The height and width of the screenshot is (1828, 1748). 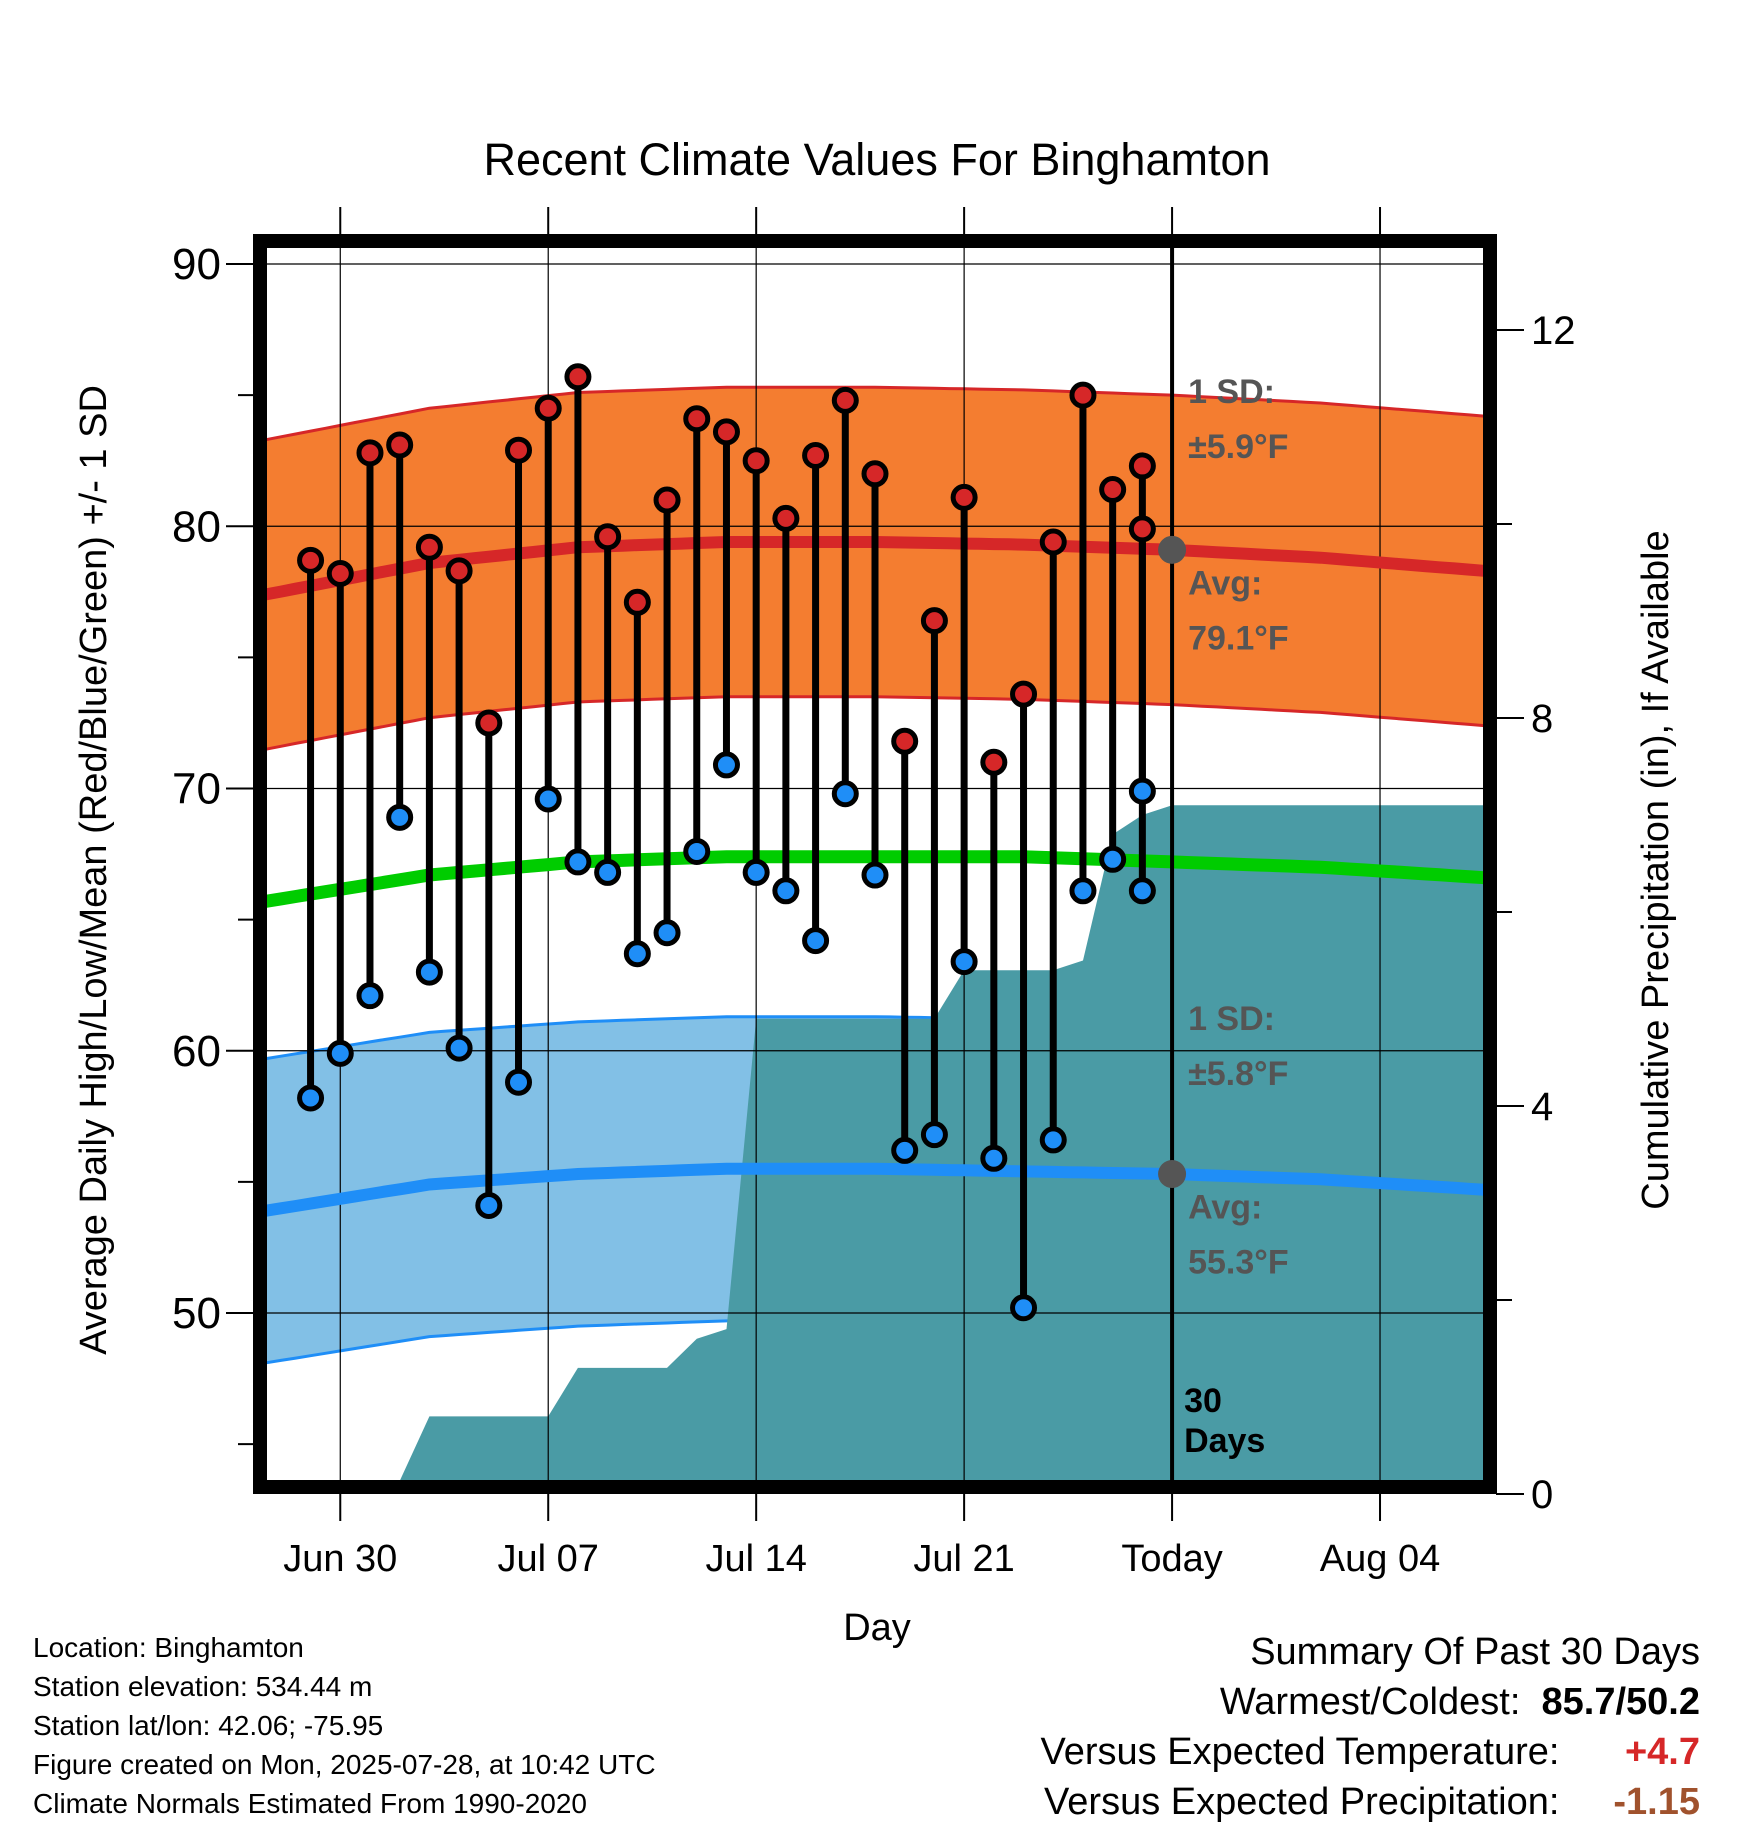 I want to click on info-normals: Climate Normals Estimated From 1990-2020, so click(x=310, y=1803).